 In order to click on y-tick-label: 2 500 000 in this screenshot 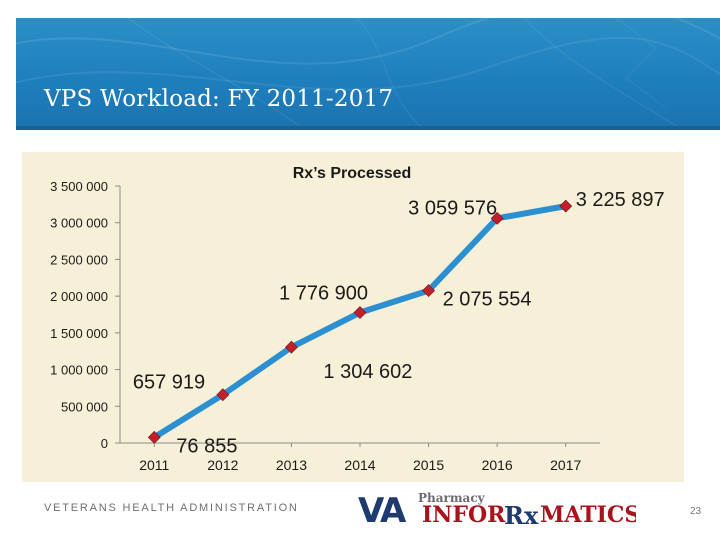, I will do `click(79, 259)`.